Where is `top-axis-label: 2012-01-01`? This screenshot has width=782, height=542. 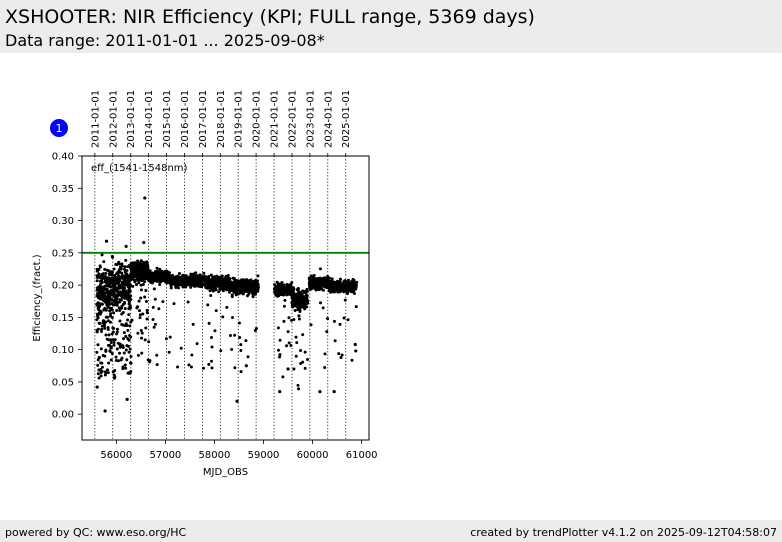
top-axis-label: 2012-01-01 is located at coordinates (113, 119).